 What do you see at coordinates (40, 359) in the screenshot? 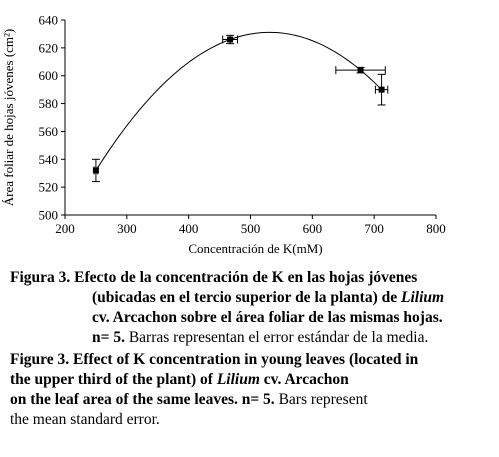
I see `caption-en-label: Figure 3.` at bounding box center [40, 359].